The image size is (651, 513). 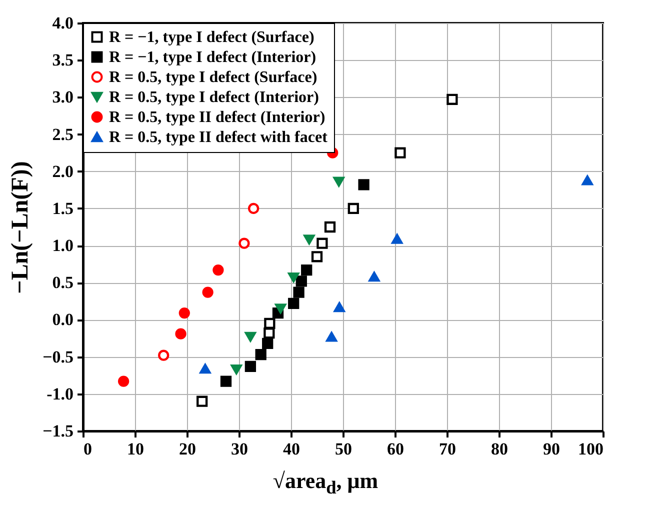 I want to click on y-tick-label: -1.0, so click(x=60, y=394).